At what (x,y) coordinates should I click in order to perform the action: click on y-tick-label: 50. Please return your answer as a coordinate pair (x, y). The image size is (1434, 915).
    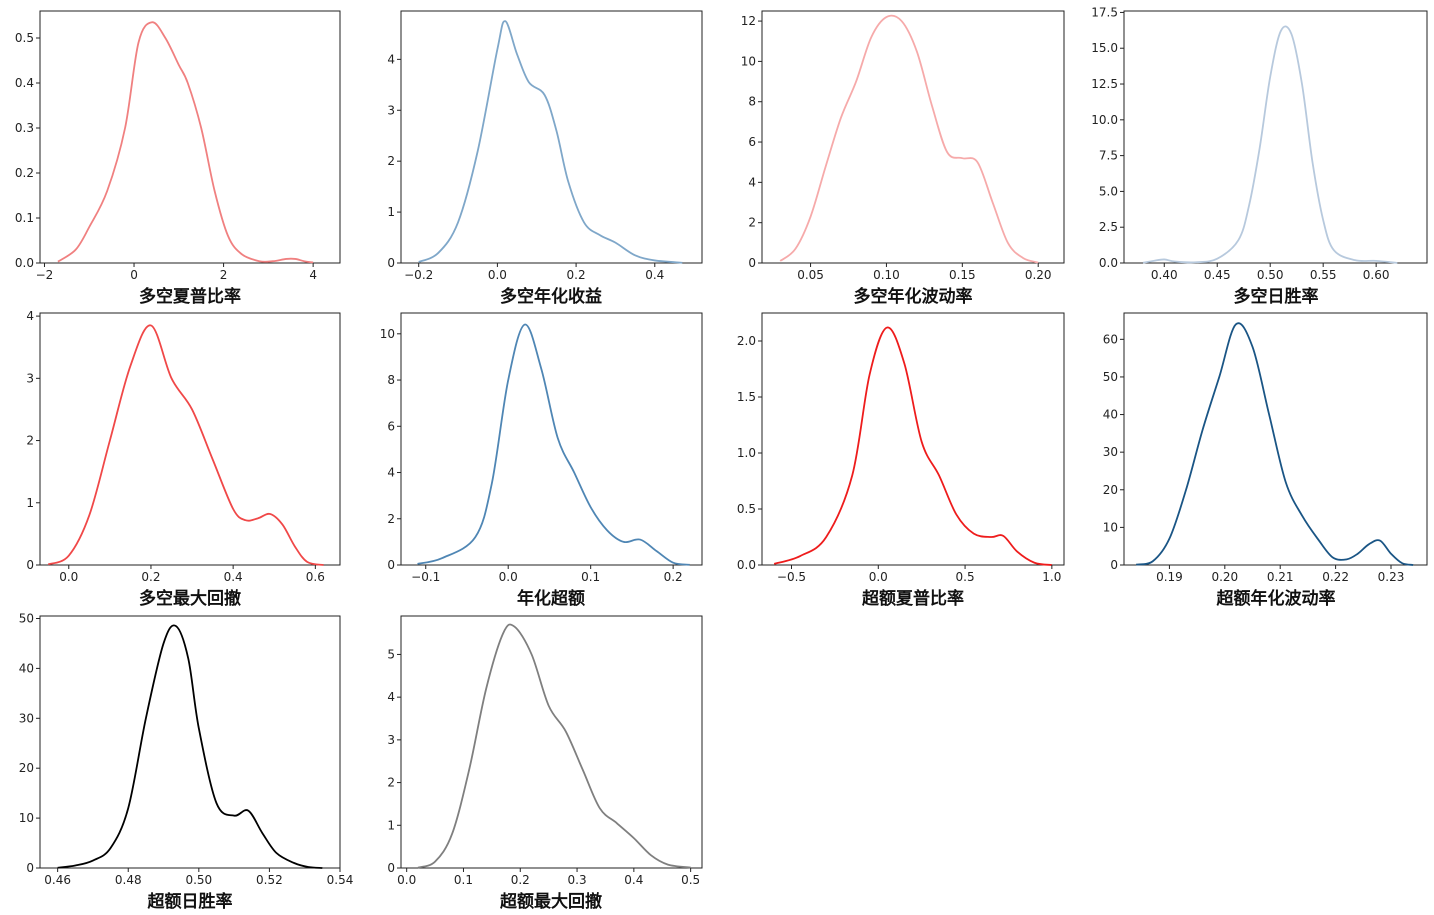
    Looking at the image, I should click on (1110, 377).